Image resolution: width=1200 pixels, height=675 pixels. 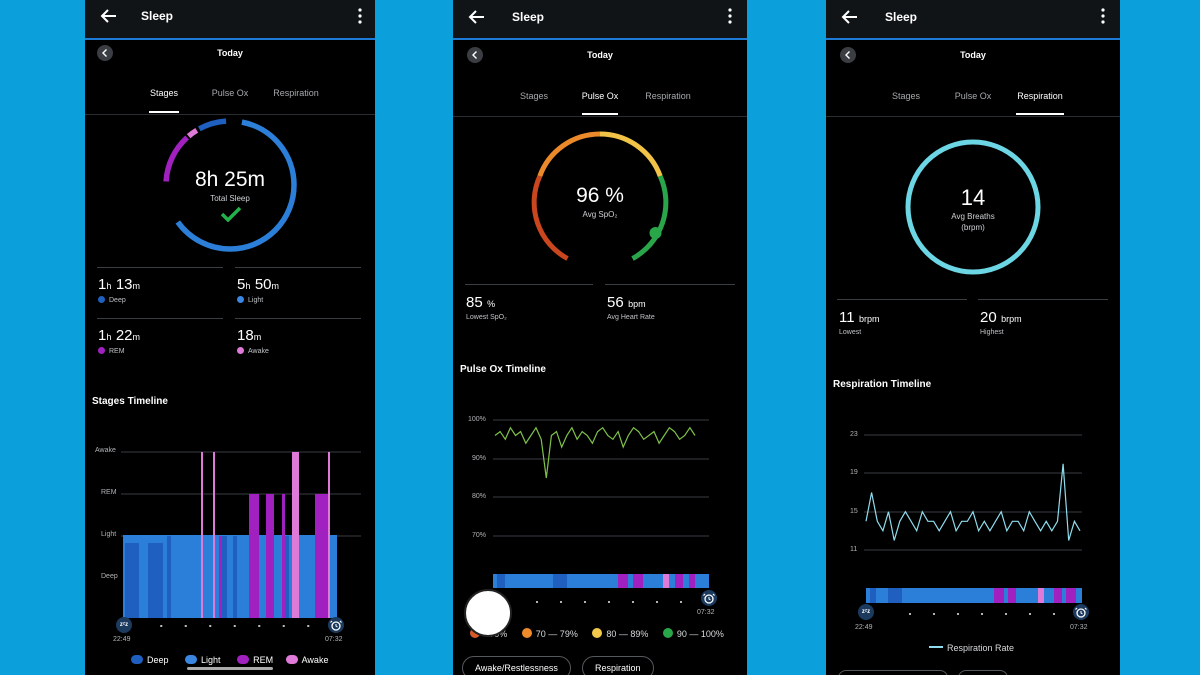 I want to click on awake-dot, so click(x=240, y=350).